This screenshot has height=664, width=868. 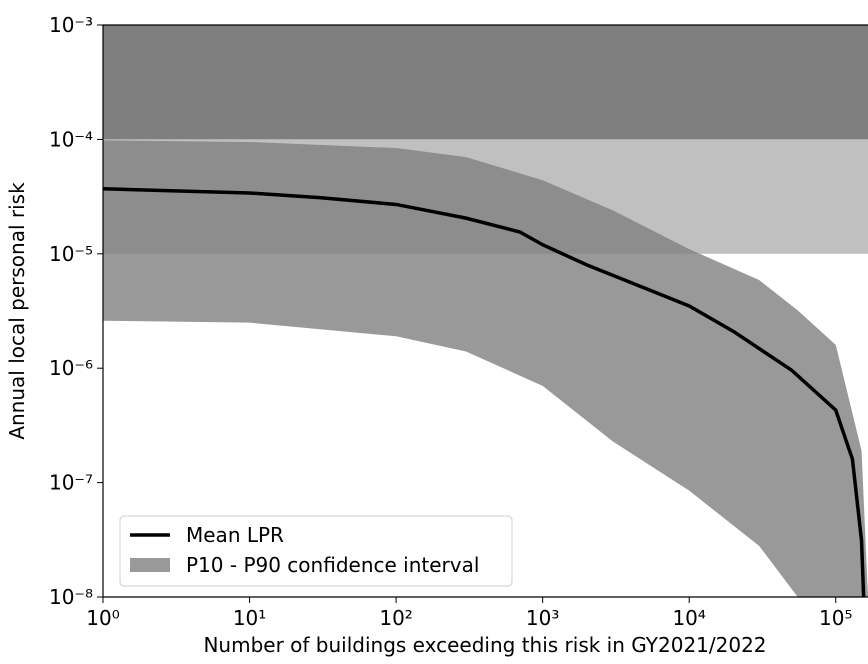 I want to click on y-tick-label: 10⁻⁸, so click(x=71, y=597).